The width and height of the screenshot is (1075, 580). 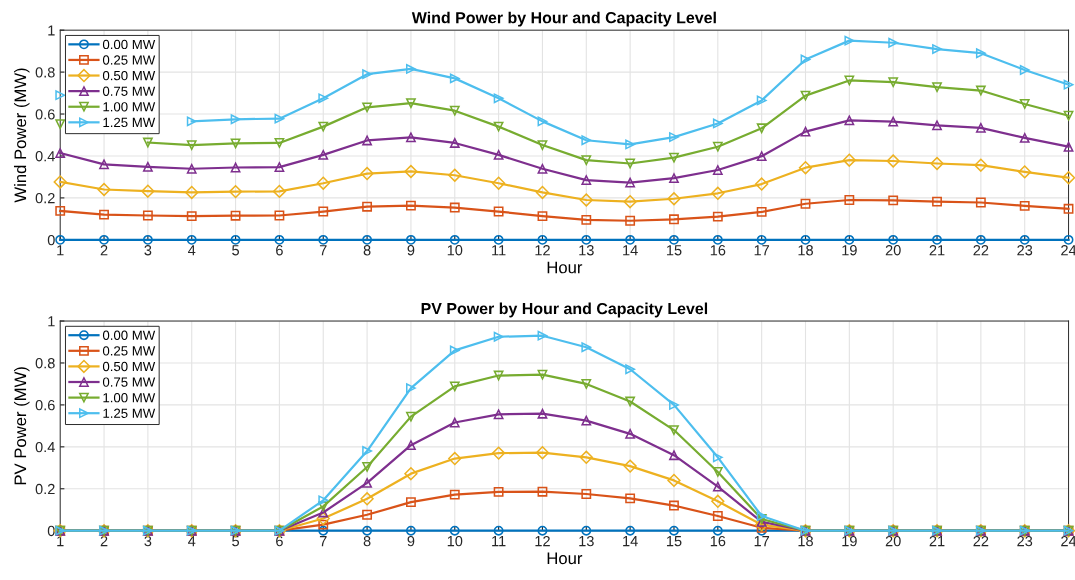 What do you see at coordinates (60, 250) in the screenshot?
I see `x-tick-label: 1` at bounding box center [60, 250].